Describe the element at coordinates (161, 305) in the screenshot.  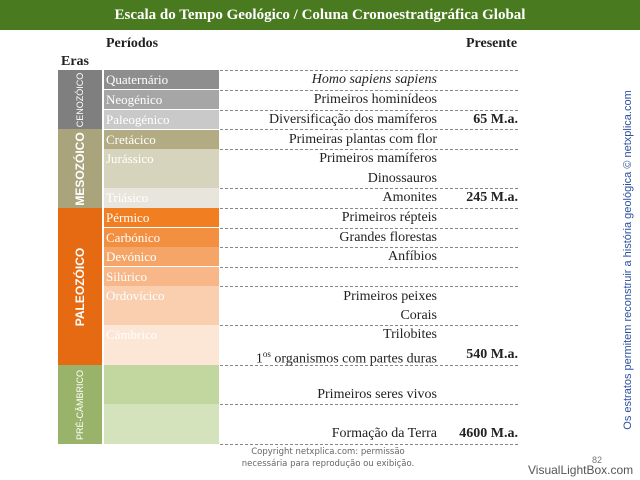
I see `period-ordovician: Ordovícico` at that location.